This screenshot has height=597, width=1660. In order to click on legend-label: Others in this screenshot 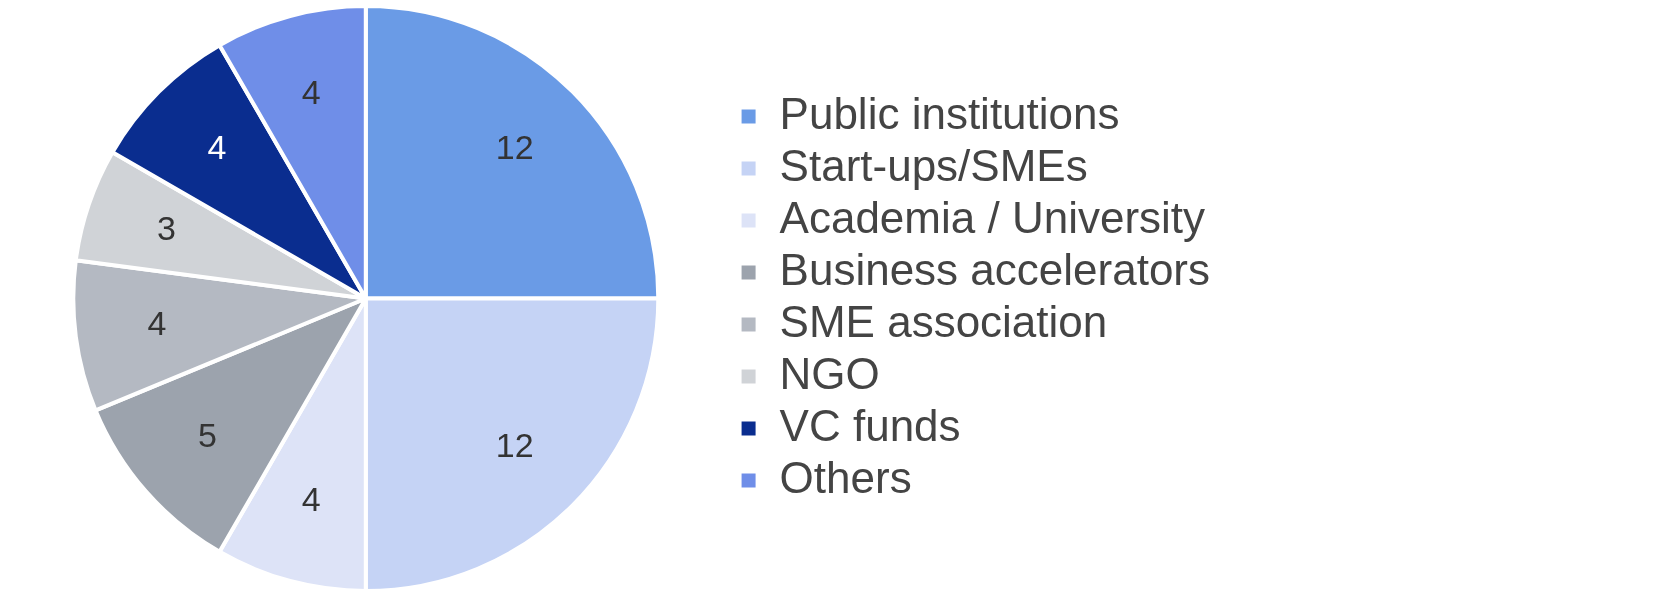, I will do `click(845, 477)`.